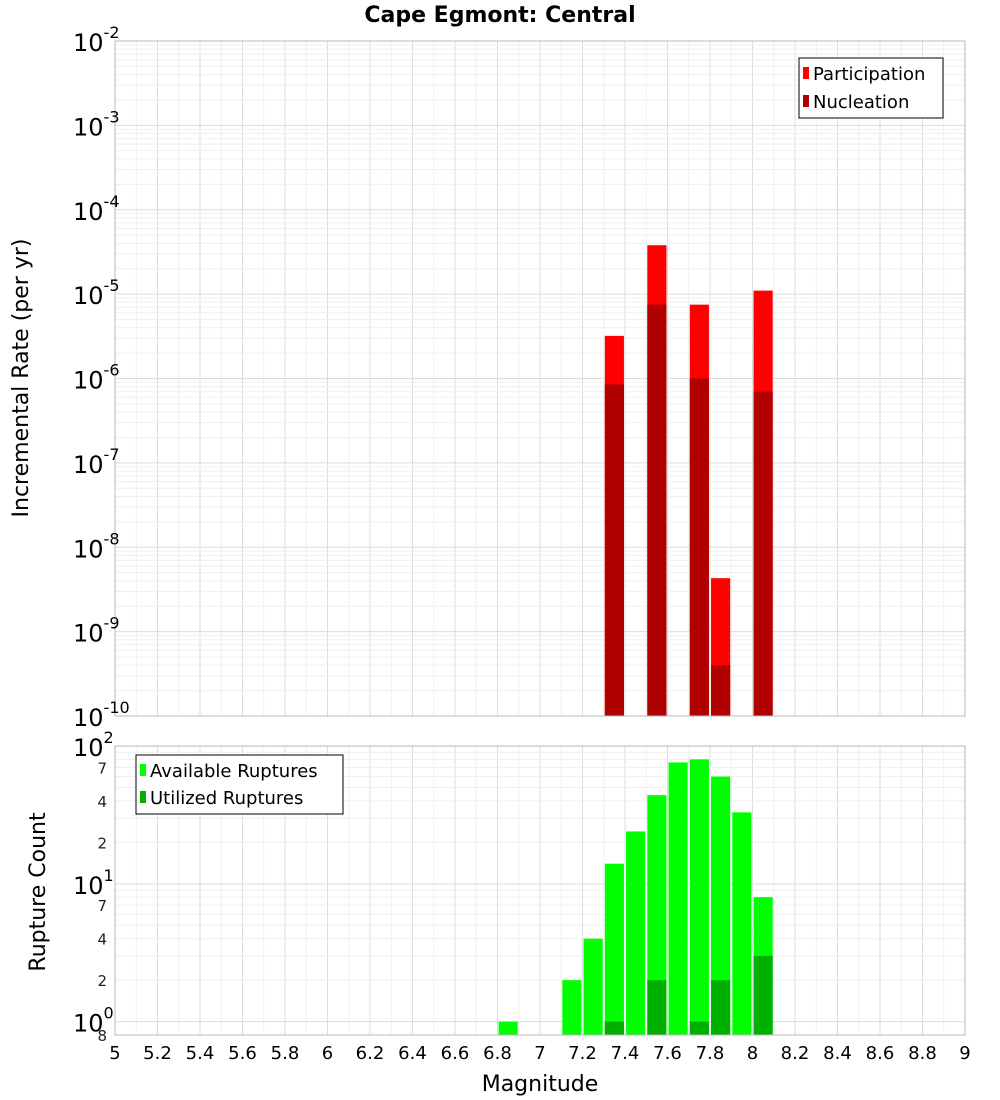  Describe the element at coordinates (710, 1053) in the screenshot. I see `x-tick-label: 7.8` at that location.